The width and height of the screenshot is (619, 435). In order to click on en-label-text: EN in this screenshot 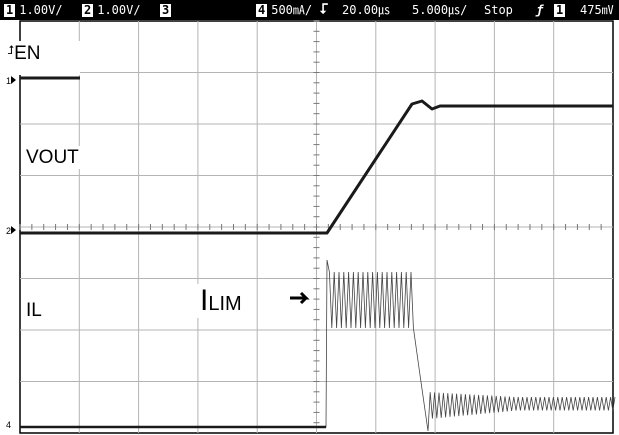, I will do `click(27, 53)`.